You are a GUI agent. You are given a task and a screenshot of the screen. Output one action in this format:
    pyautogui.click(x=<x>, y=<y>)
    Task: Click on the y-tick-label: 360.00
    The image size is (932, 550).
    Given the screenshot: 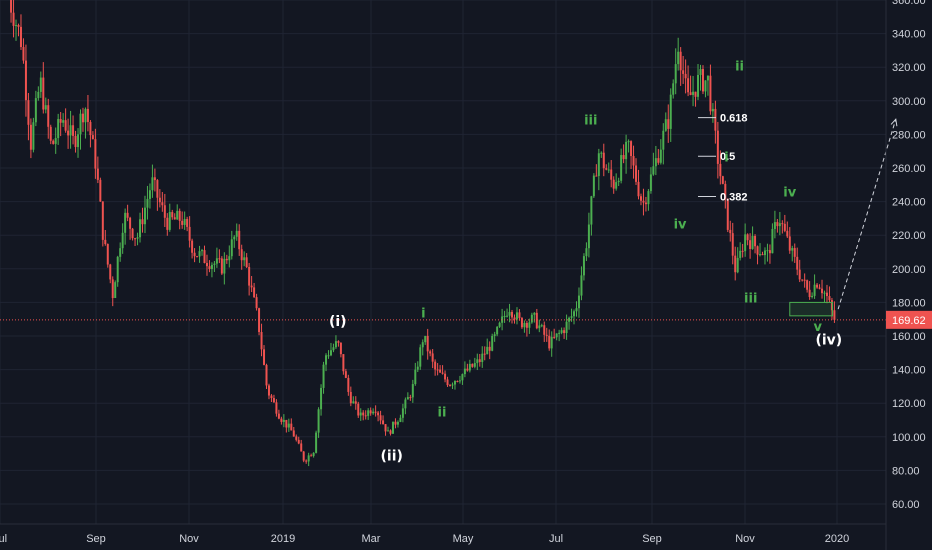 What is the action you would take?
    pyautogui.click(x=909, y=3)
    